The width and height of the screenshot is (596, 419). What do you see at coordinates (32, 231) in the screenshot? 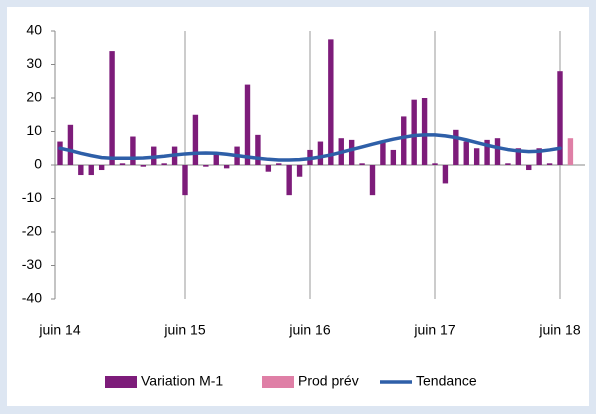
I see `y-tick-label: -20` at bounding box center [32, 231].